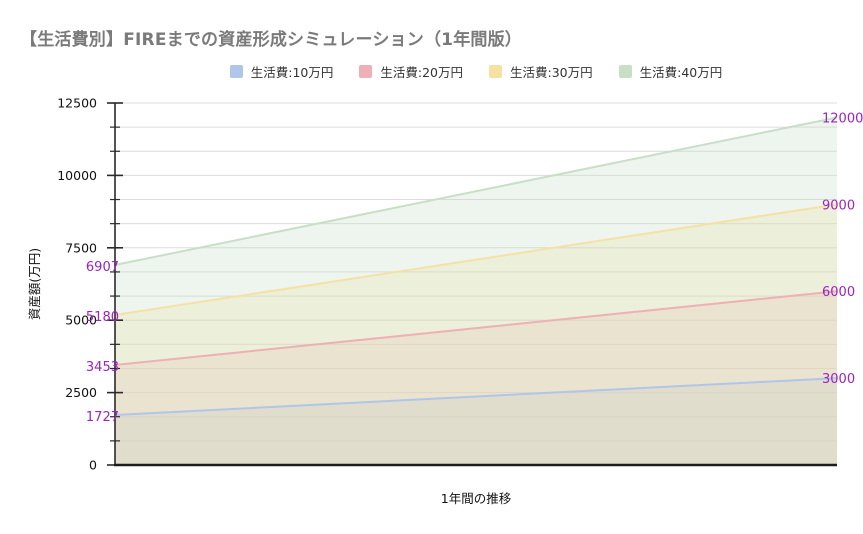 The image size is (863, 534). I want to click on start-value-label-1: 3453, so click(102, 367).